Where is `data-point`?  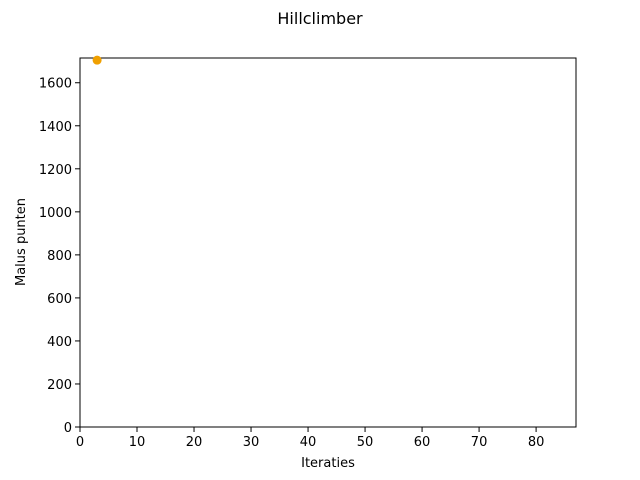
data-point is located at coordinates (97, 60).